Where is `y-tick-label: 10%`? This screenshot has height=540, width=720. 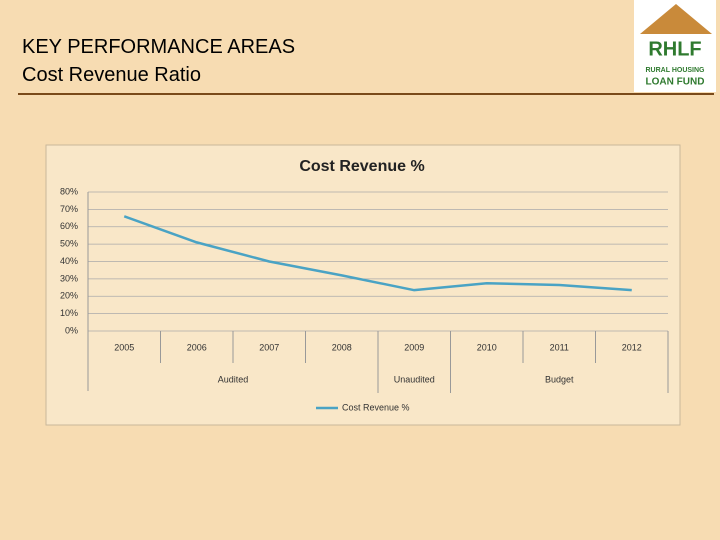
y-tick-label: 10% is located at coordinates (69, 313).